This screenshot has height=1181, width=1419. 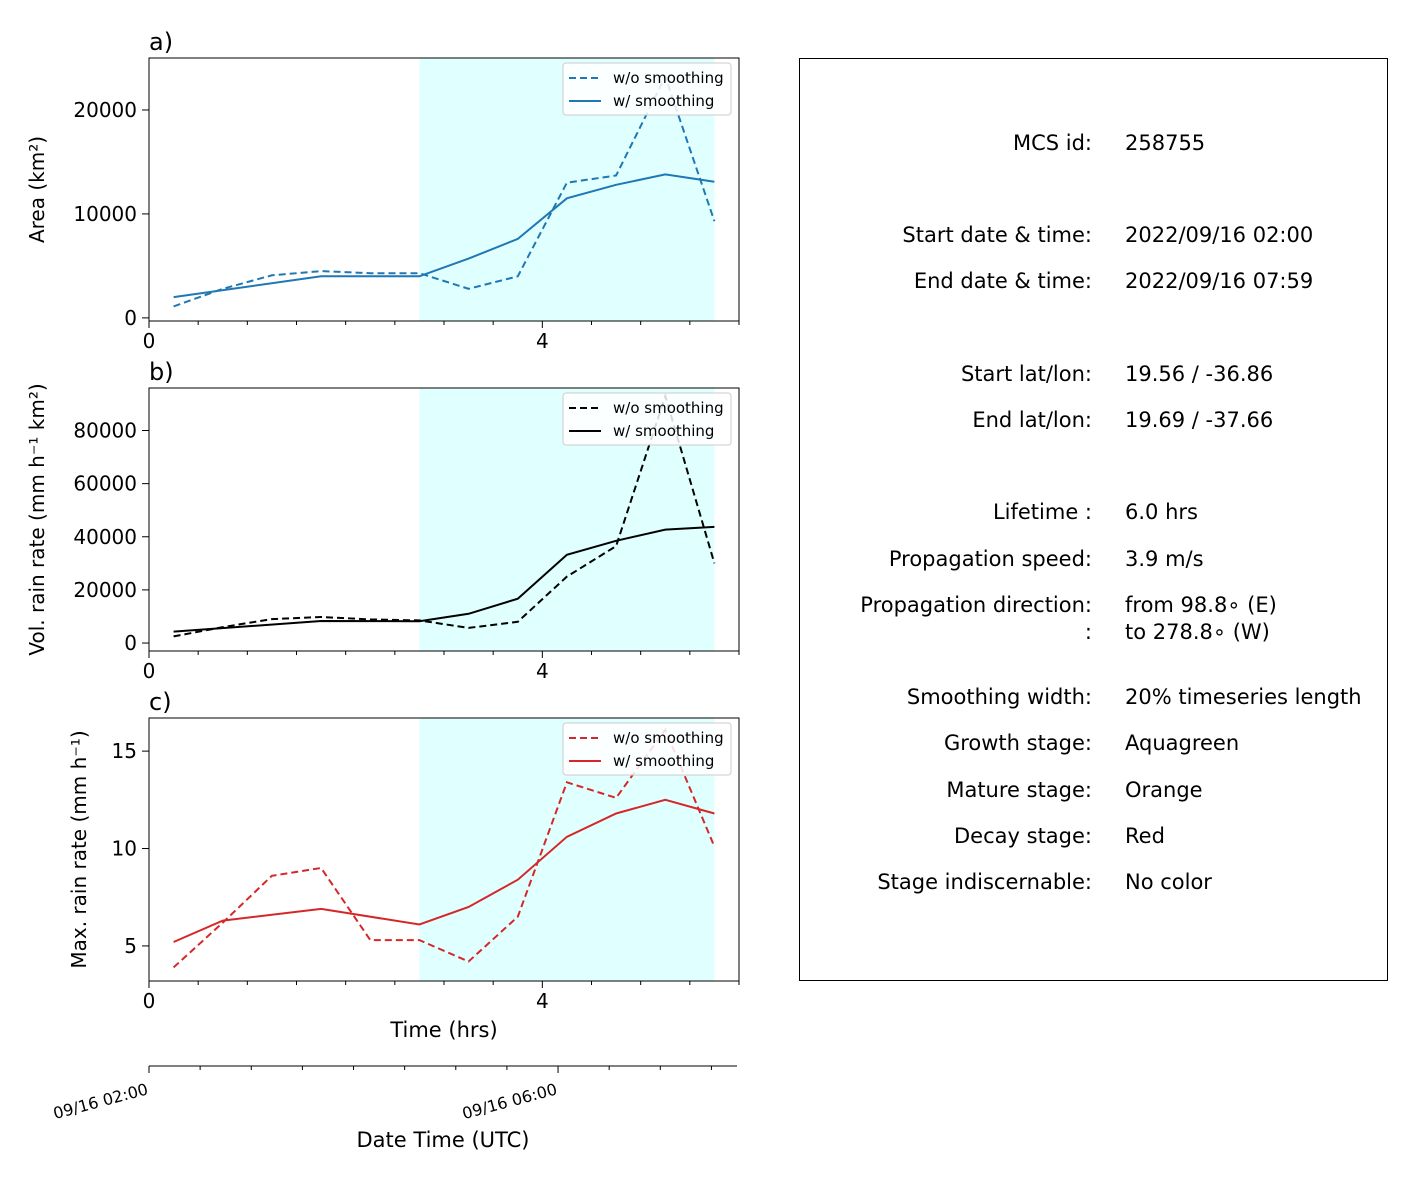 I want to click on info-value: 3.9 m/s, so click(x=1164, y=559).